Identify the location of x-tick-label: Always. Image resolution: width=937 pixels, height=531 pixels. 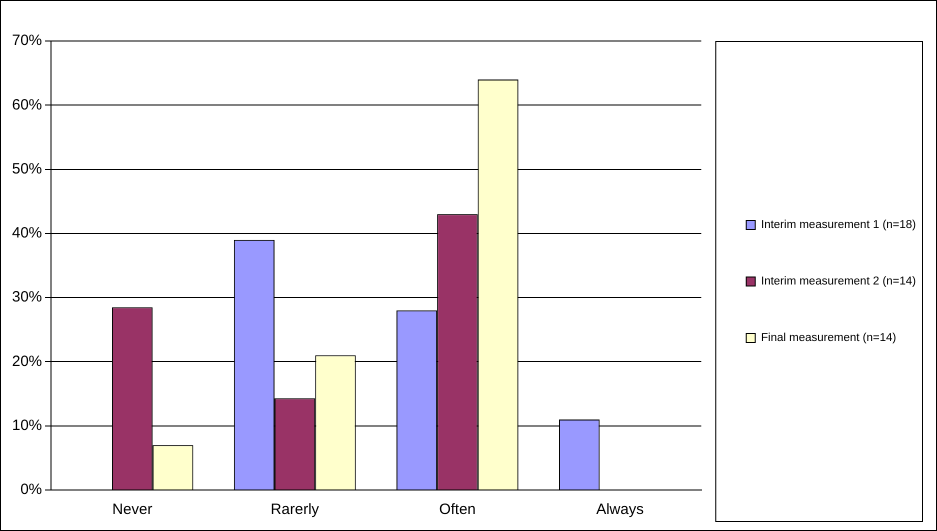
(620, 509).